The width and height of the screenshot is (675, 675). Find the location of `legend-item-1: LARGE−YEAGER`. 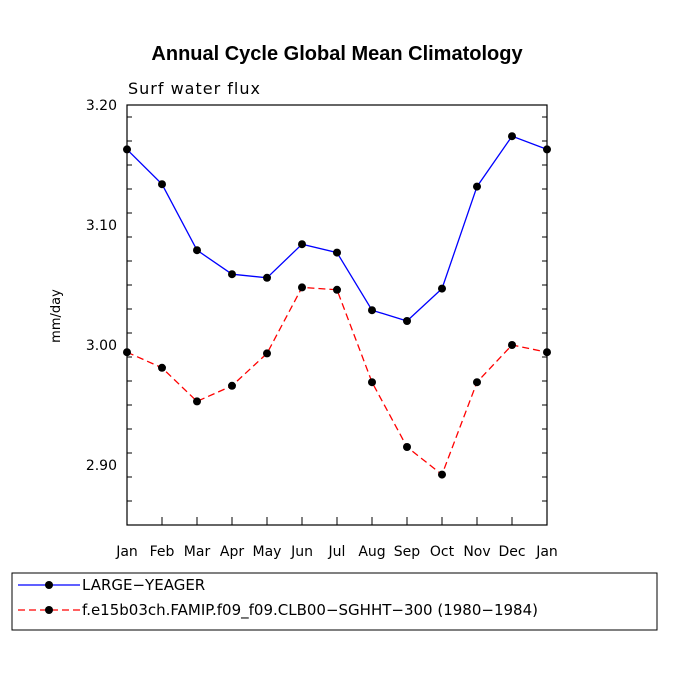

legend-item-1: LARGE−YEAGER is located at coordinates (111, 585).